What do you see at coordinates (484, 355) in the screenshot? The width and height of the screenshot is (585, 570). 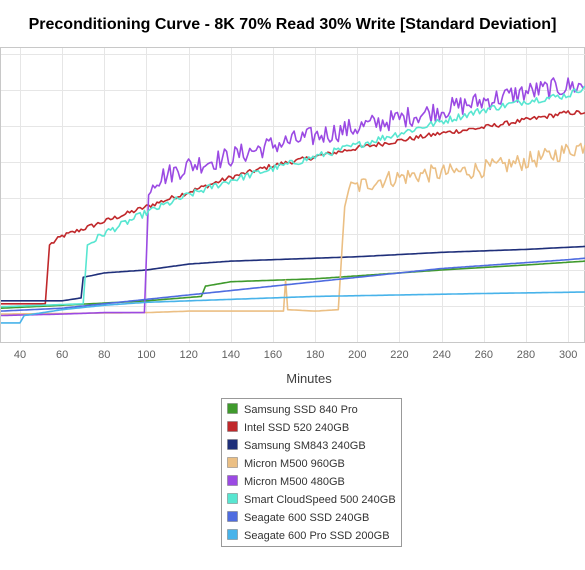 I see `x-tick-label: 260` at bounding box center [484, 355].